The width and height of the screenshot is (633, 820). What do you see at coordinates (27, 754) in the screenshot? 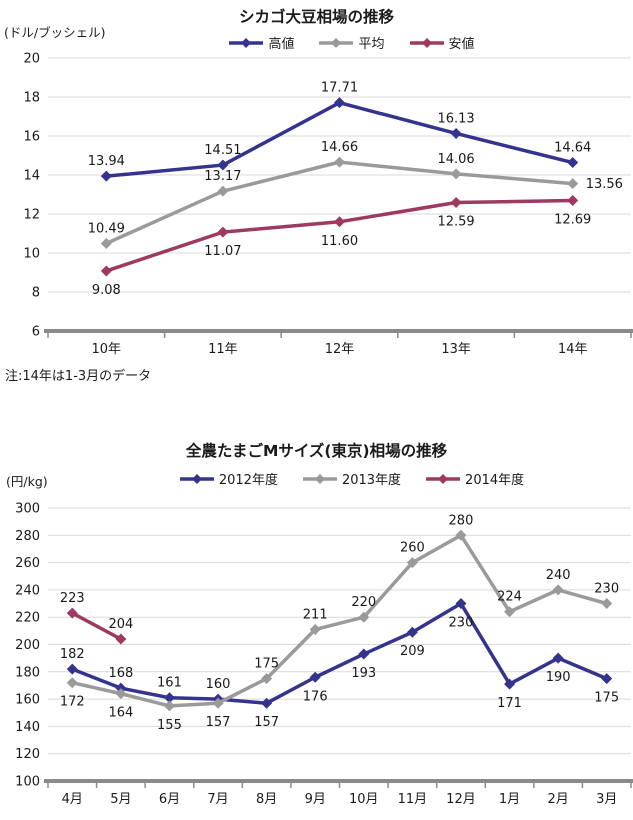
I see `y-axis-tick-label: 120` at bounding box center [27, 754].